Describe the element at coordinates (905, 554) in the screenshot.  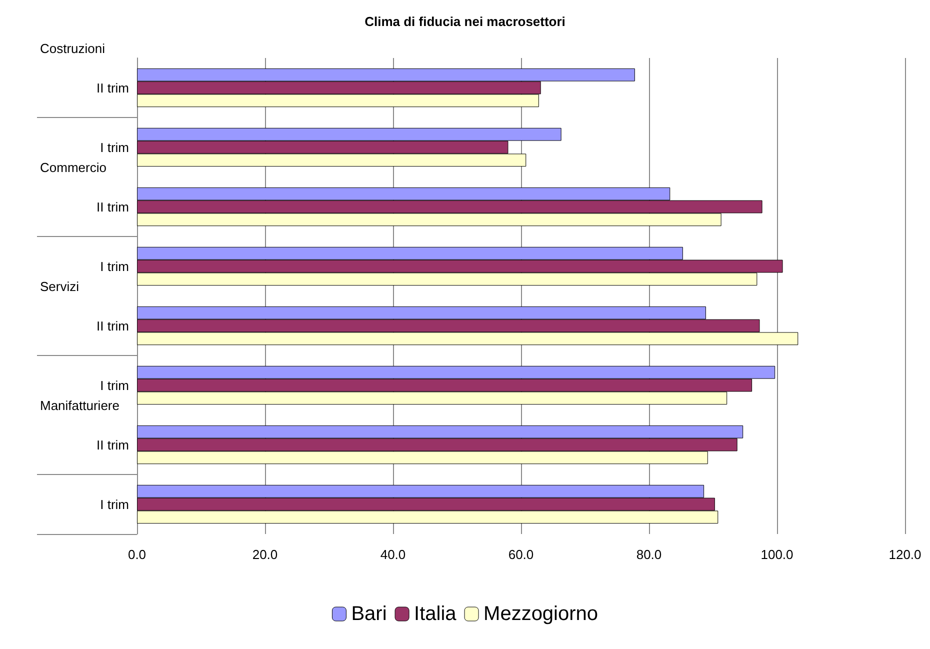
I see `x-tick-label: 120.0` at that location.